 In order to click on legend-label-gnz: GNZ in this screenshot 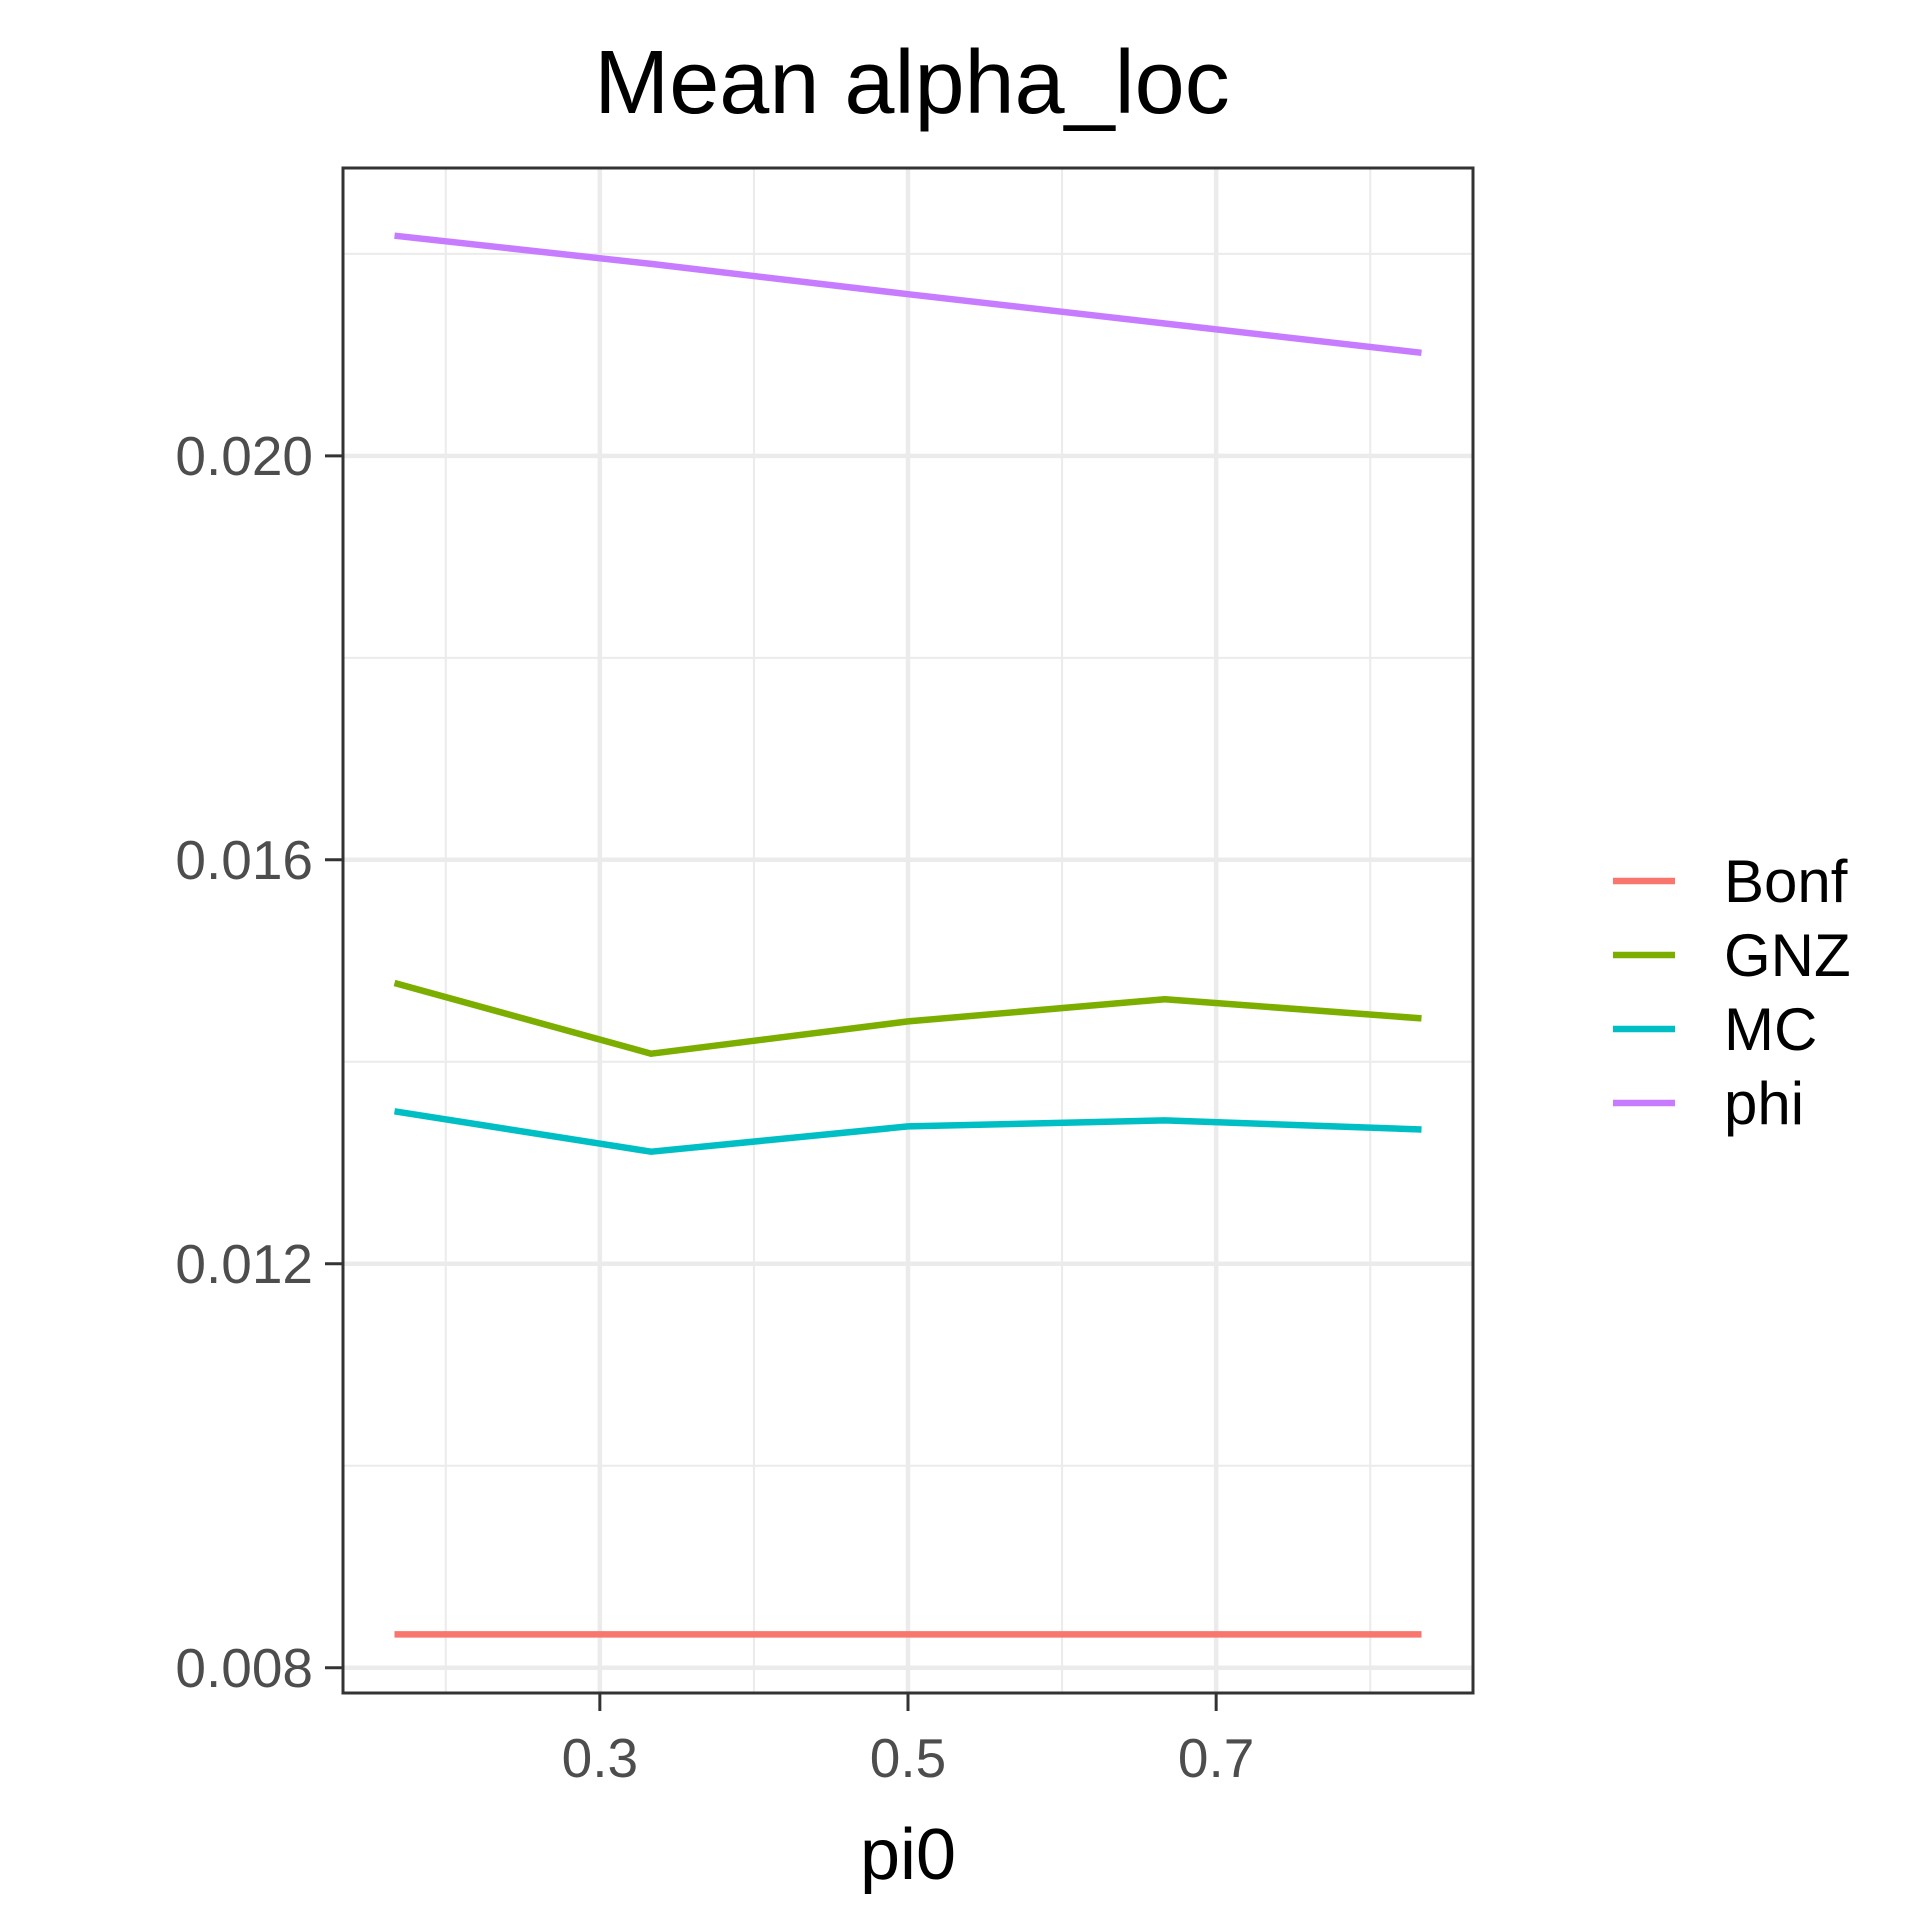, I will do `click(1787, 955)`.